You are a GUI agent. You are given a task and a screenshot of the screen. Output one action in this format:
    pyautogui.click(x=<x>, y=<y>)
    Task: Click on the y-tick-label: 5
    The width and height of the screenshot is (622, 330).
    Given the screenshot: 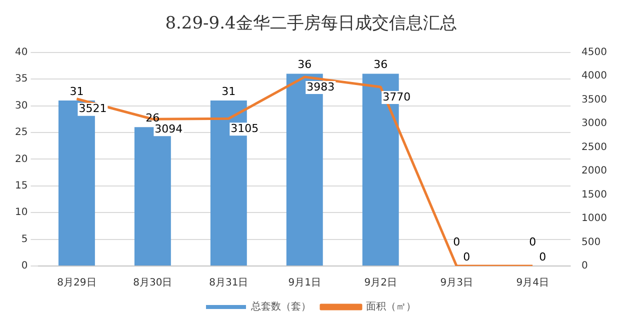 What is the action you would take?
    pyautogui.click(x=24, y=239)
    